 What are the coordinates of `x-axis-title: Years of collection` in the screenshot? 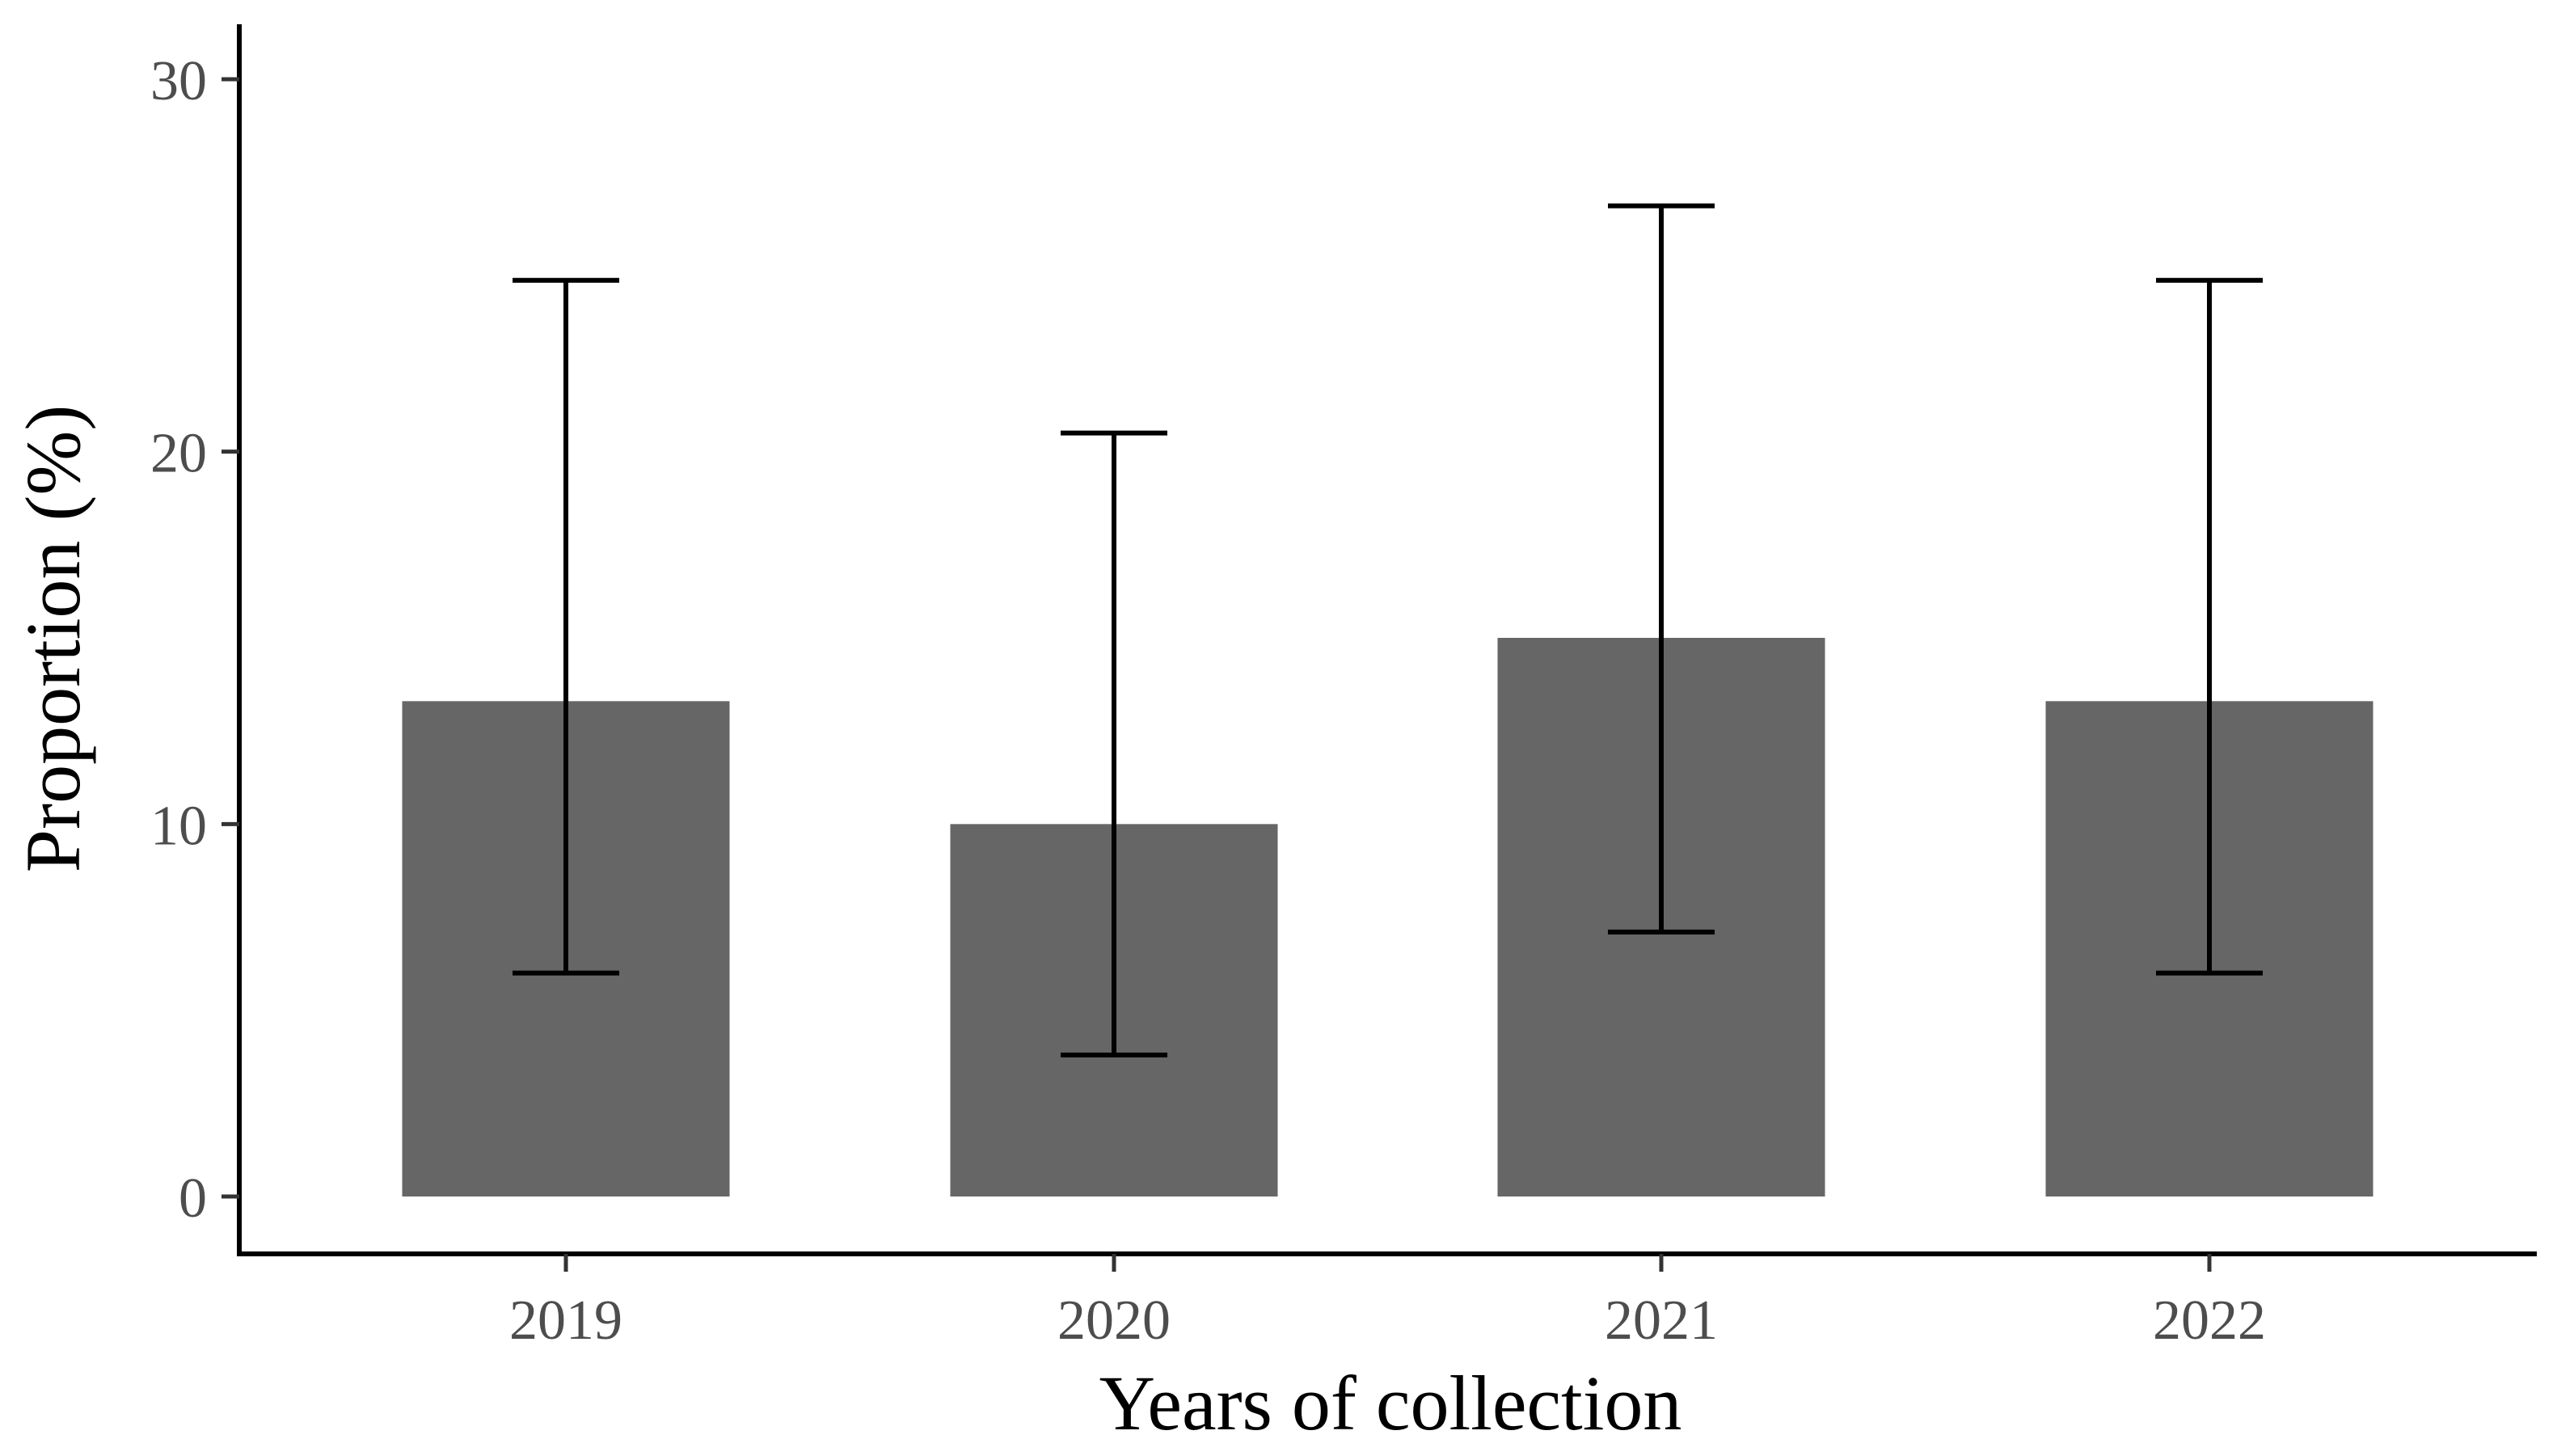 It's located at (1390, 1403).